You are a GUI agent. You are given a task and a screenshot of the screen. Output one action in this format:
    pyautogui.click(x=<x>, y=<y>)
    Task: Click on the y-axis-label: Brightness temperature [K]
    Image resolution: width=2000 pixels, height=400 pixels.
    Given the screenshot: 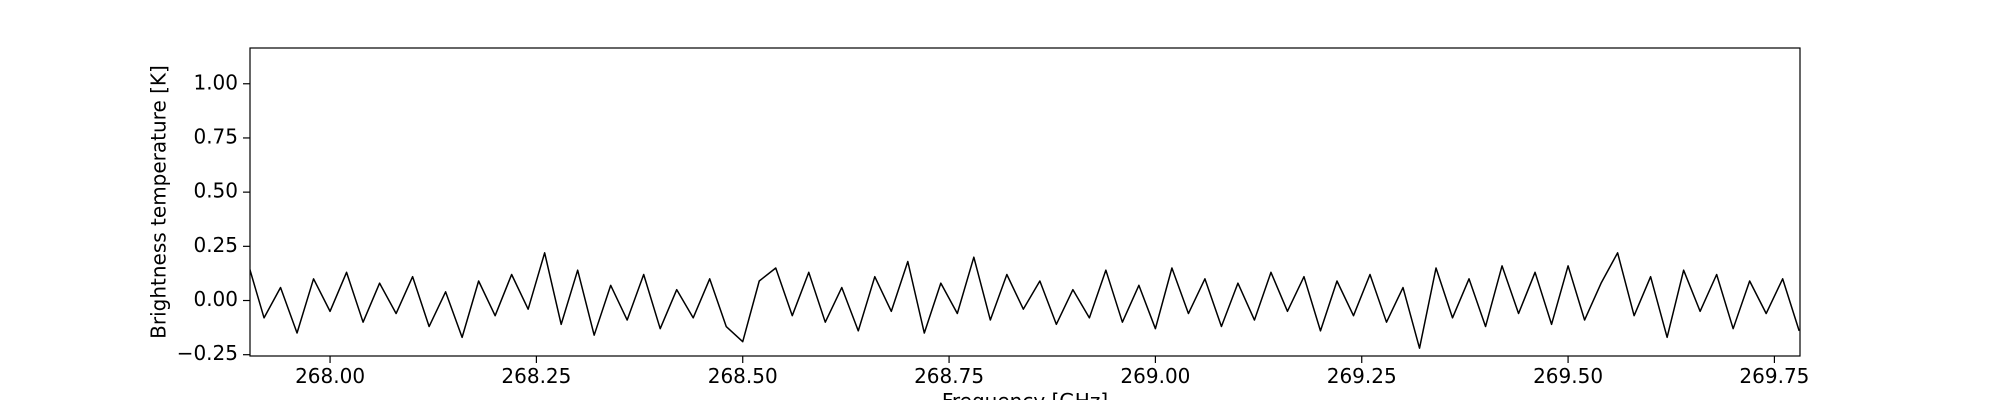 What is the action you would take?
    pyautogui.click(x=159, y=202)
    